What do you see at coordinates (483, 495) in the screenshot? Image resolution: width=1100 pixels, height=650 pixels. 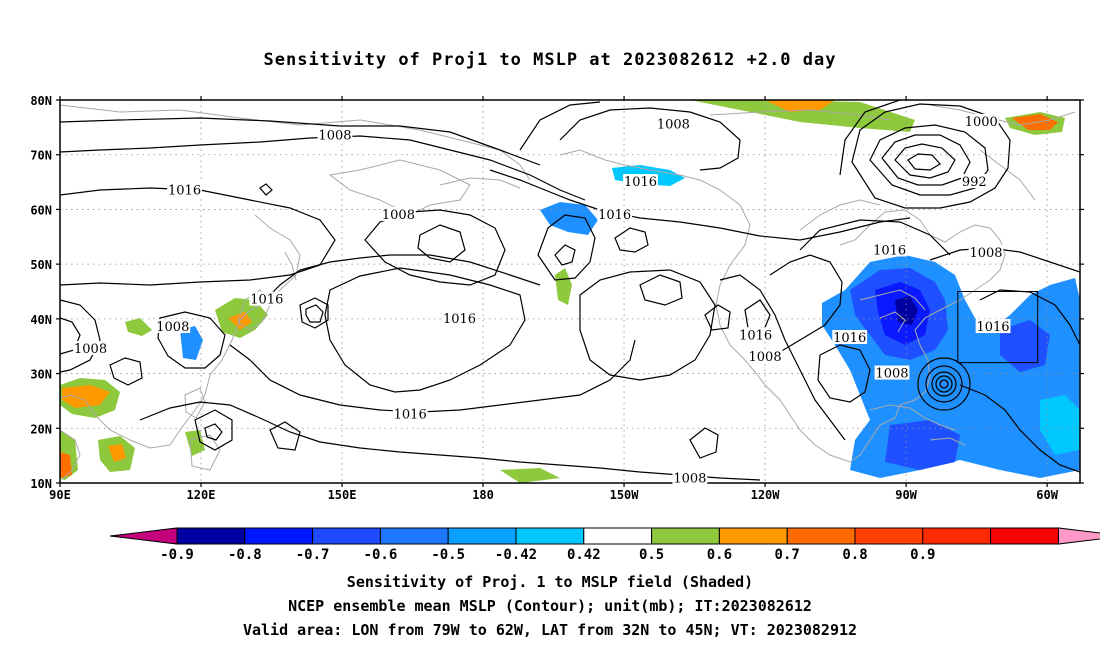 I see `lon-label: 180` at bounding box center [483, 495].